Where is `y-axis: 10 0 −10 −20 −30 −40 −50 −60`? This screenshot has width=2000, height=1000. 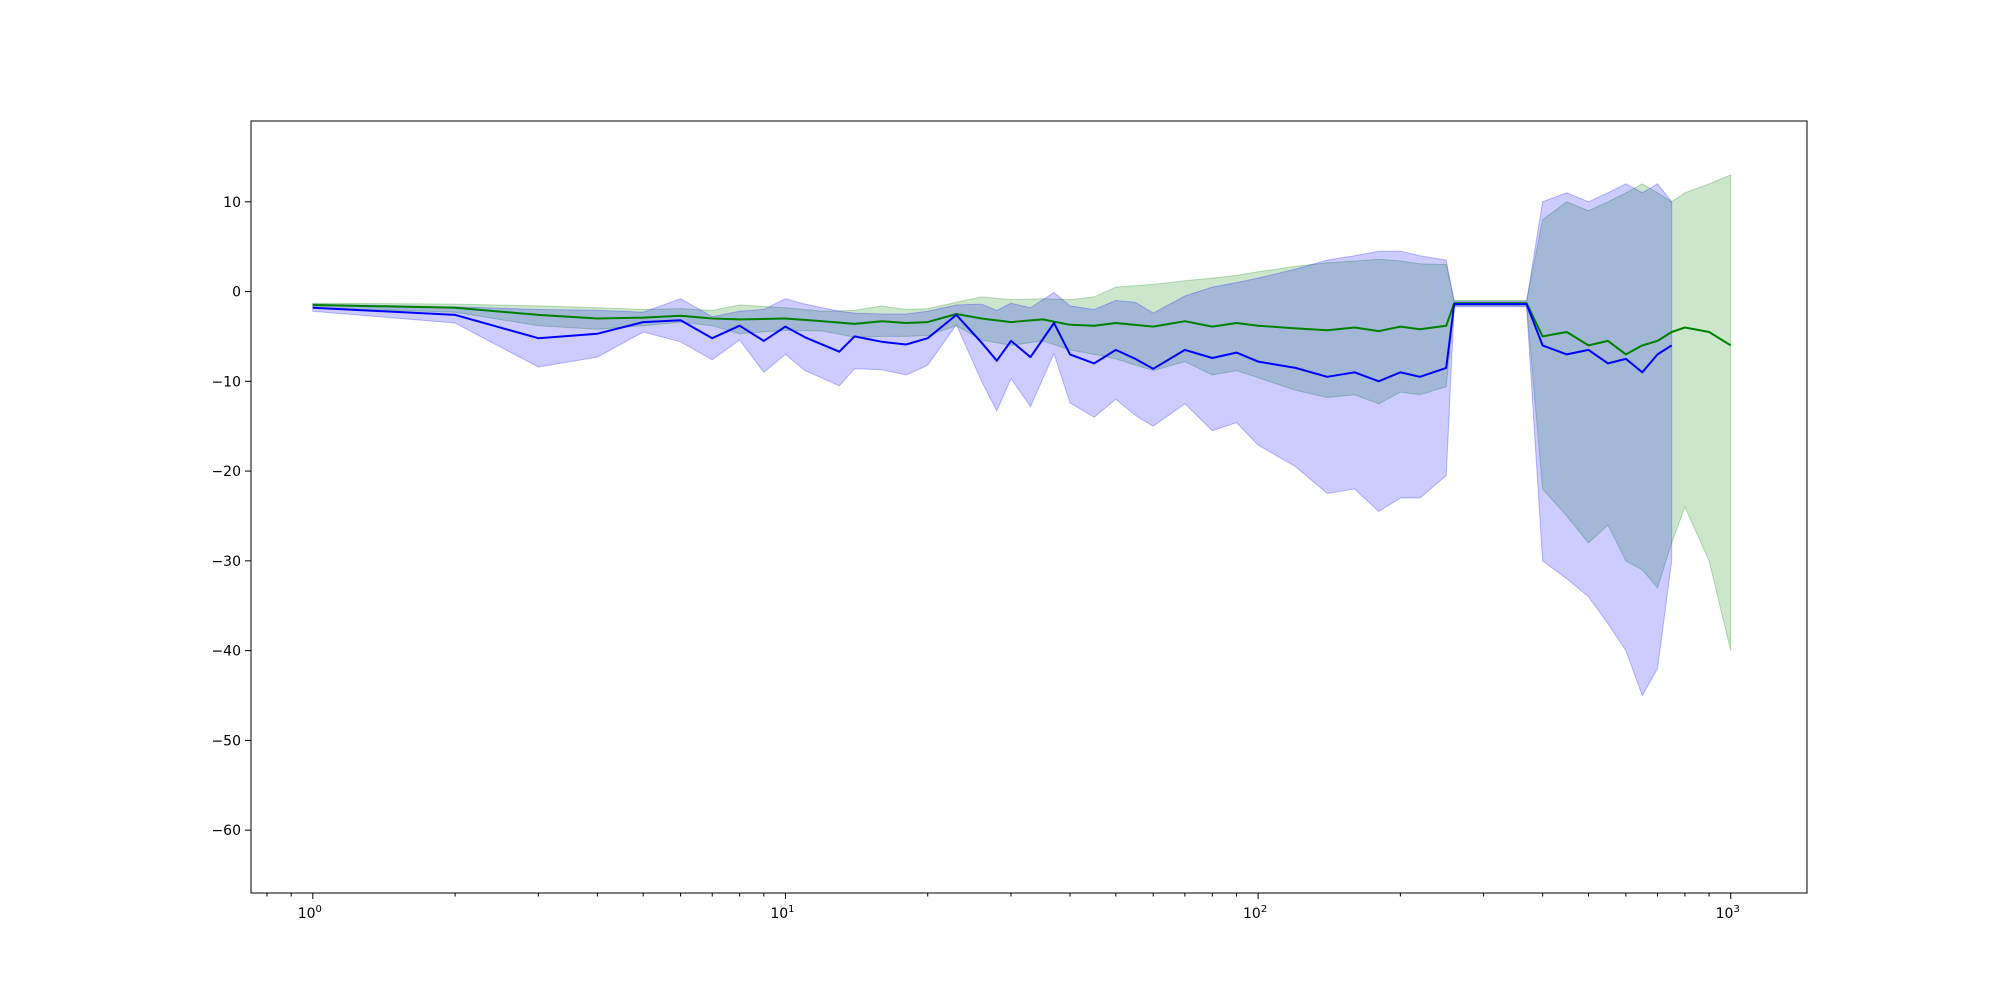
y-axis: 10 0 −10 −20 −30 −40 −50 −60 is located at coordinates (231, 517).